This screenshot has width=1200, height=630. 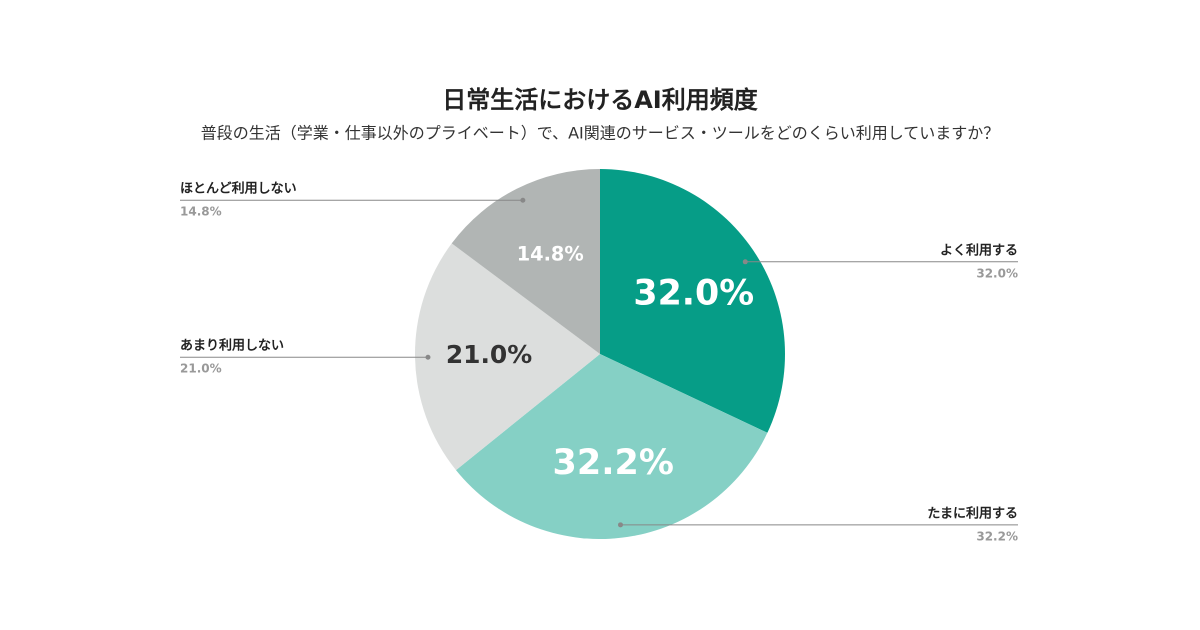 I want to click on chart-title: 日常生活におけるAI利用頻度, so click(x=600, y=100).